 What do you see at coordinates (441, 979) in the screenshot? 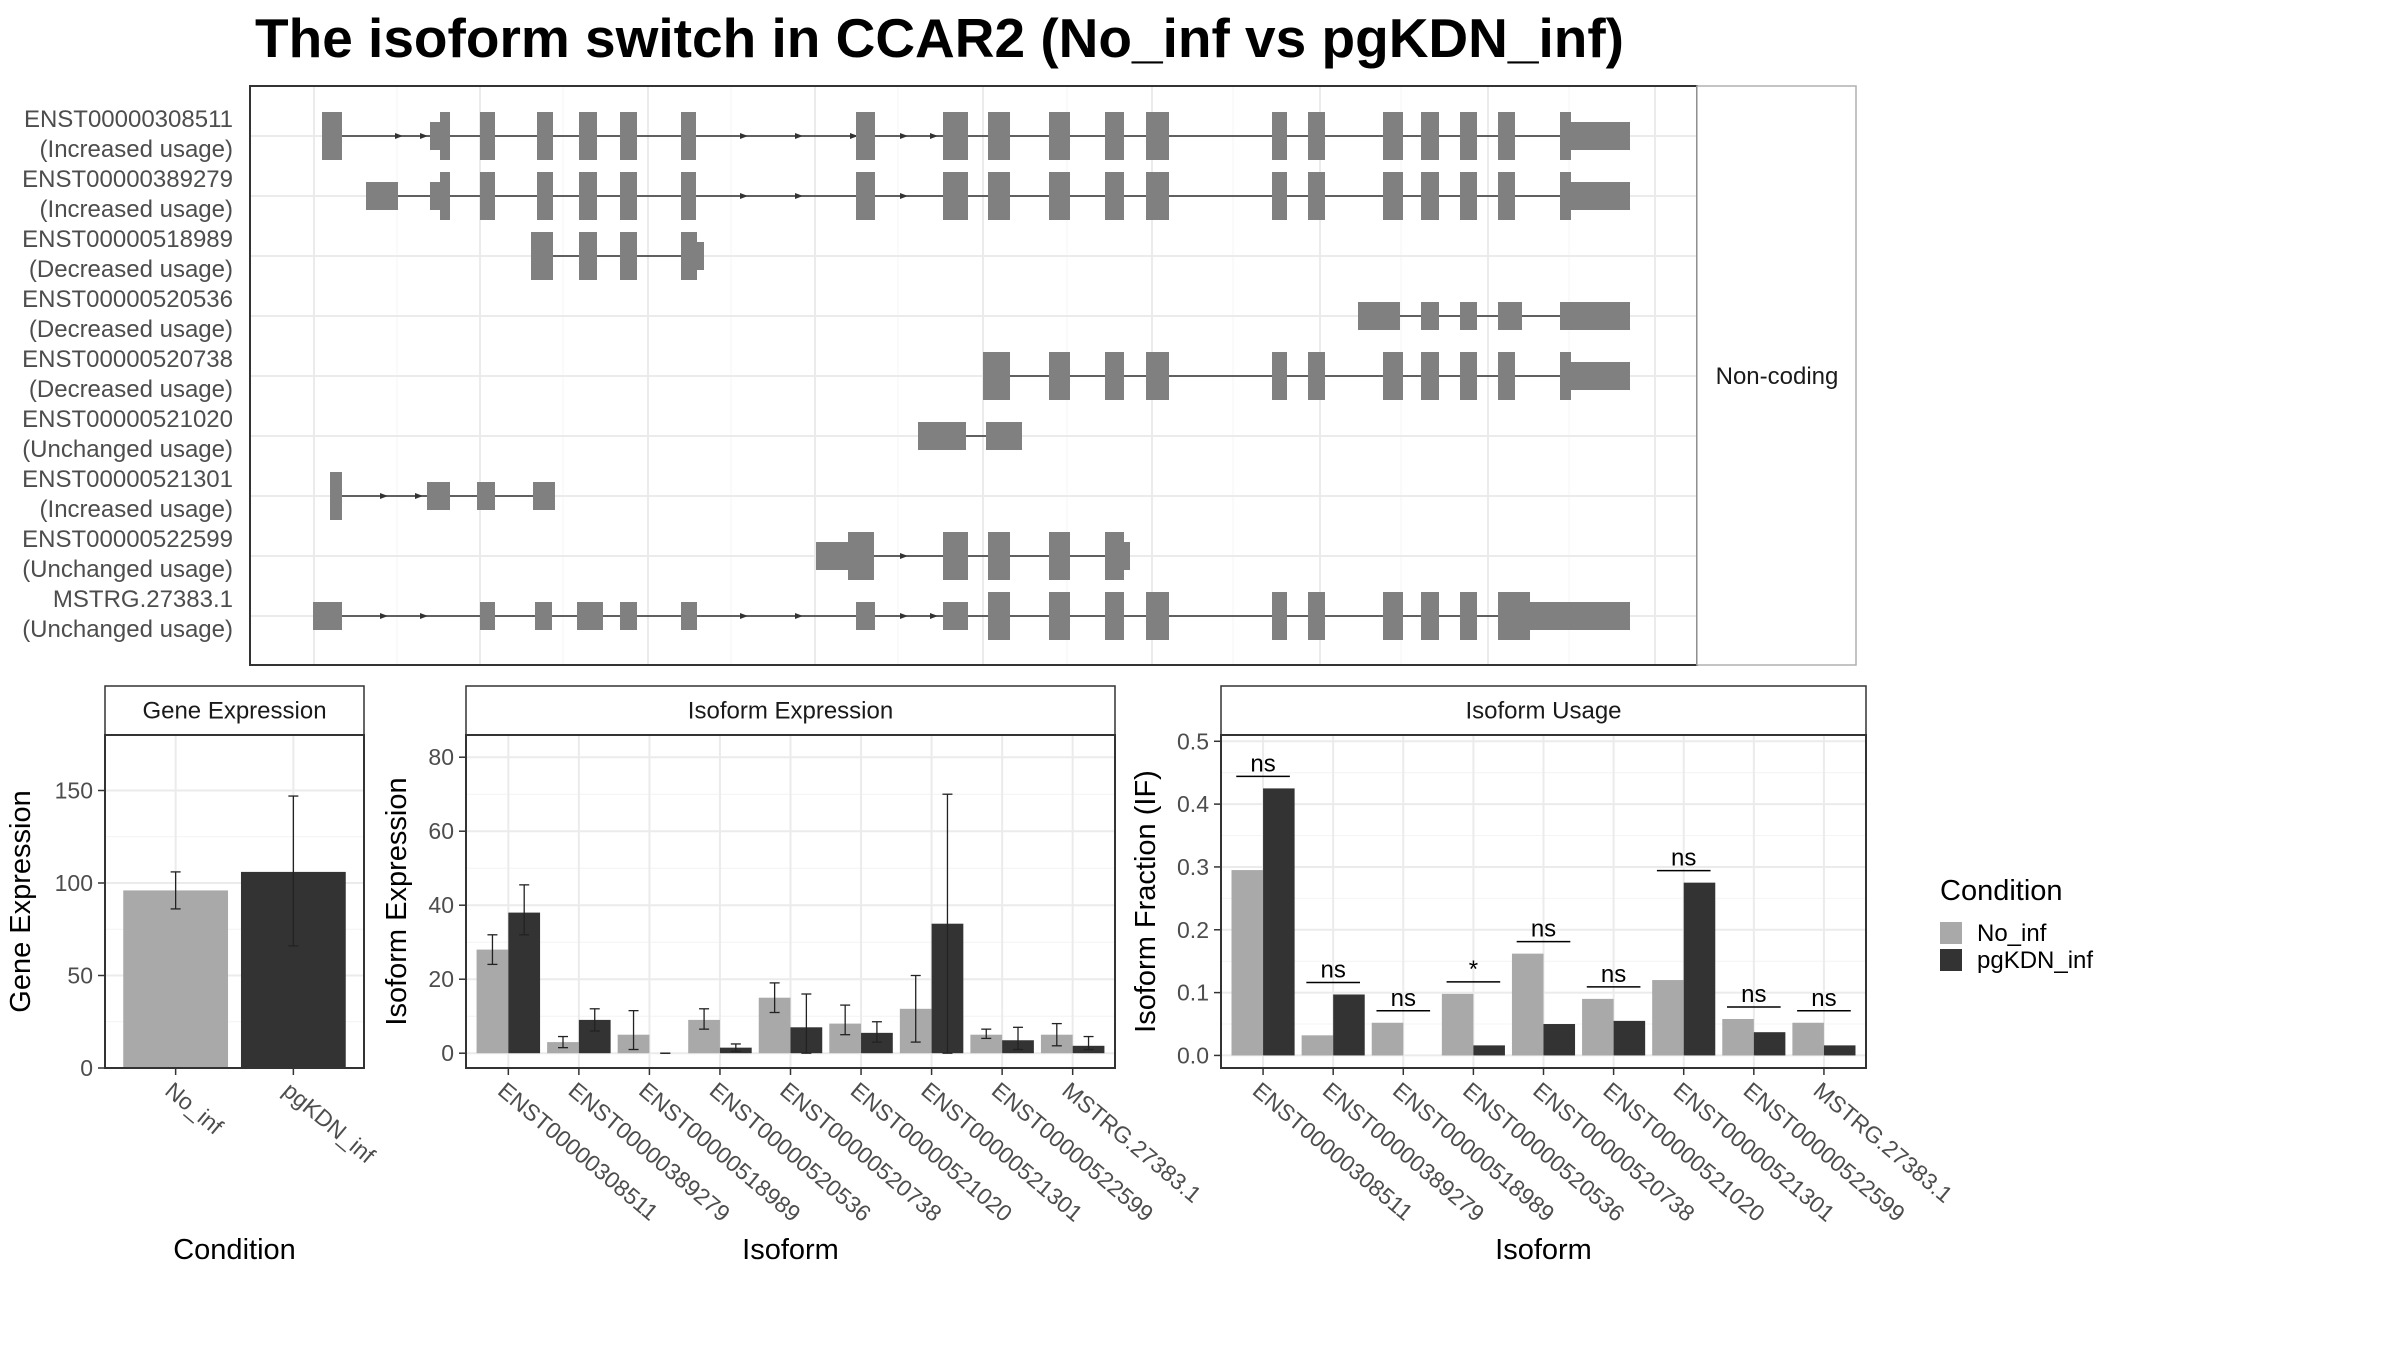
I see `y-tick-label: 20` at bounding box center [441, 979].